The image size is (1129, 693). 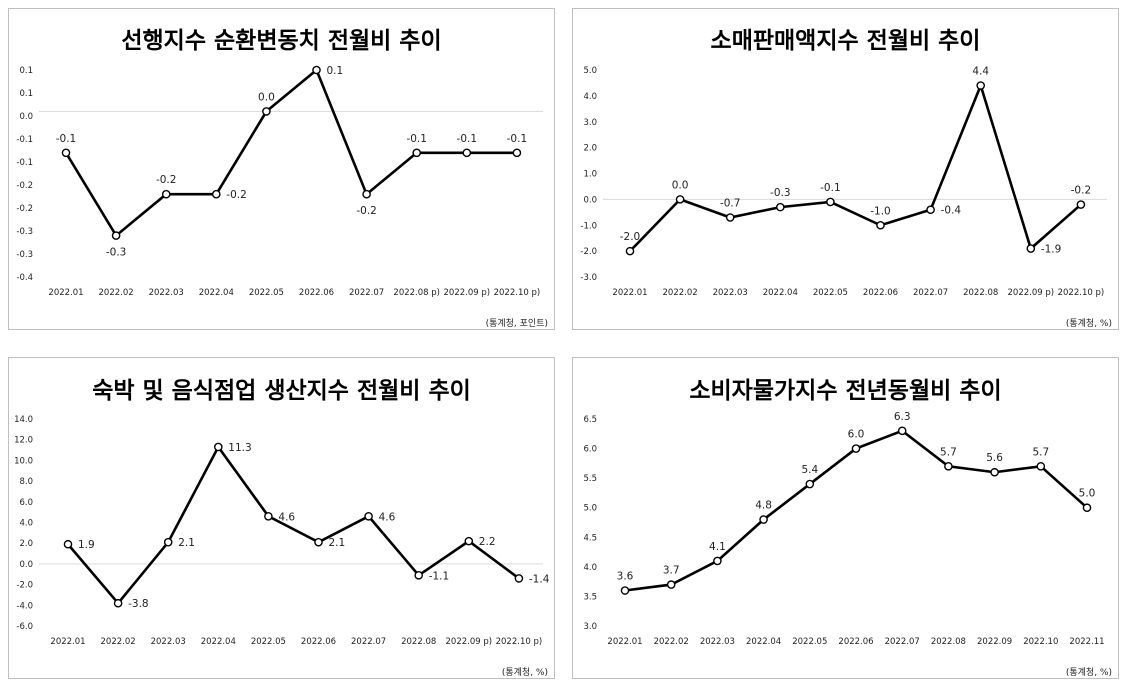 I want to click on y-tick-label: -0.4, so click(x=24, y=278).